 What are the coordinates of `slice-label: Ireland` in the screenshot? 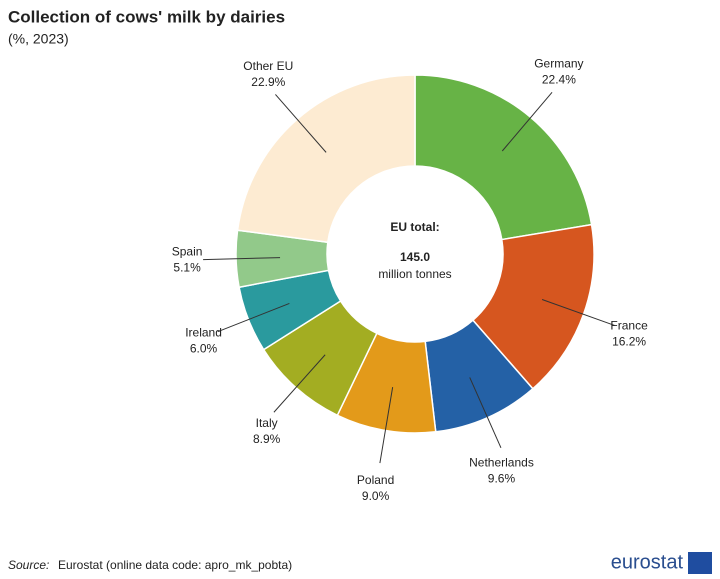 It's located at (203, 332).